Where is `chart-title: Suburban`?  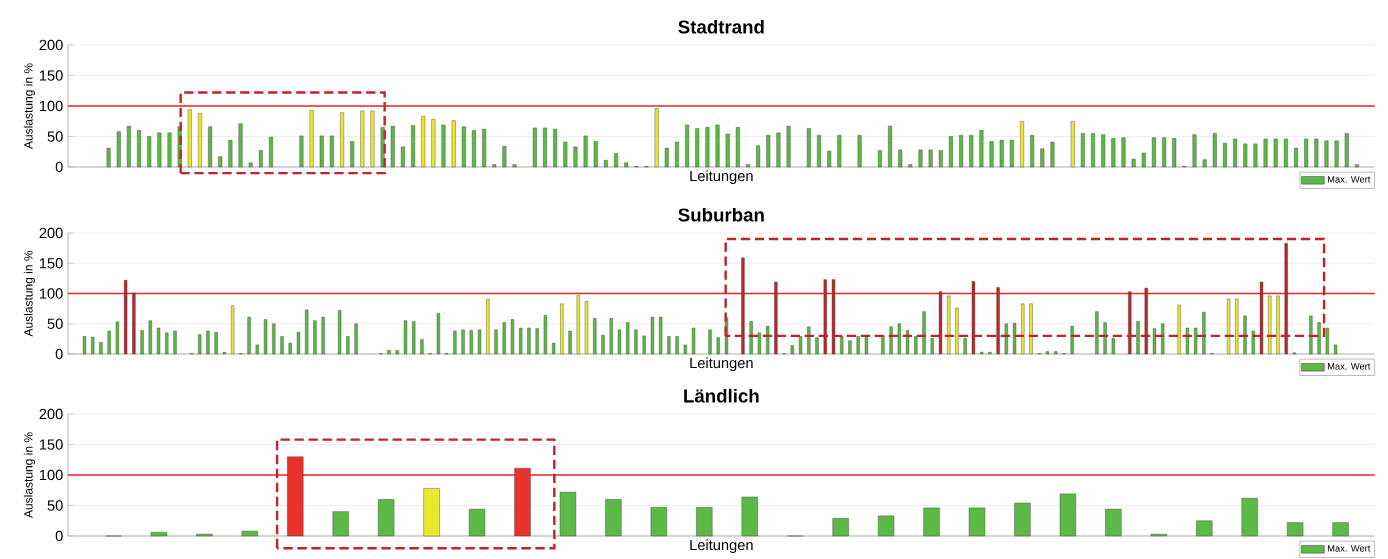
chart-title: Suburban is located at coordinates (721, 214).